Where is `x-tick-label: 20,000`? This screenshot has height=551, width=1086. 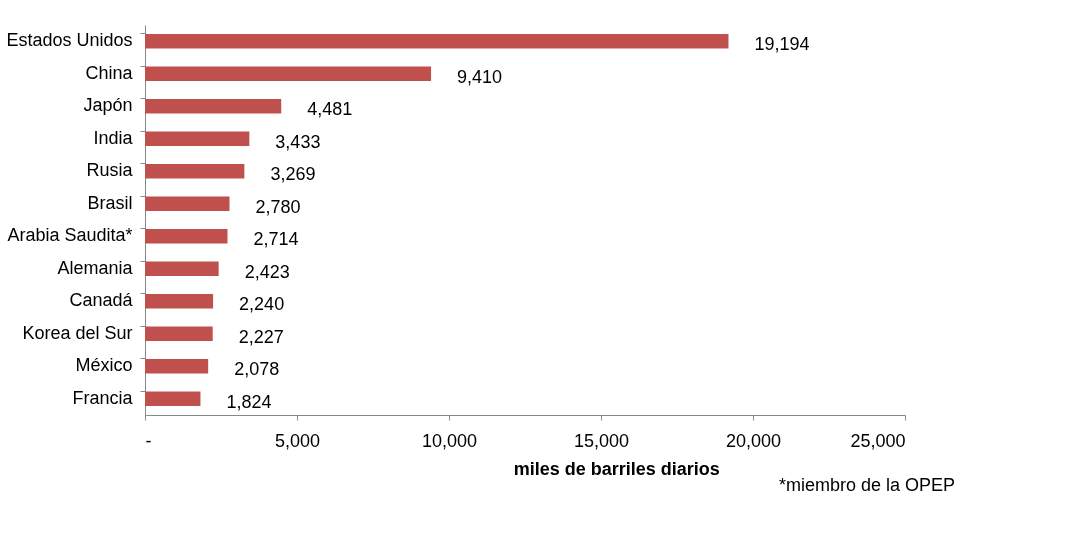 x-tick-label: 20,000 is located at coordinates (753, 440).